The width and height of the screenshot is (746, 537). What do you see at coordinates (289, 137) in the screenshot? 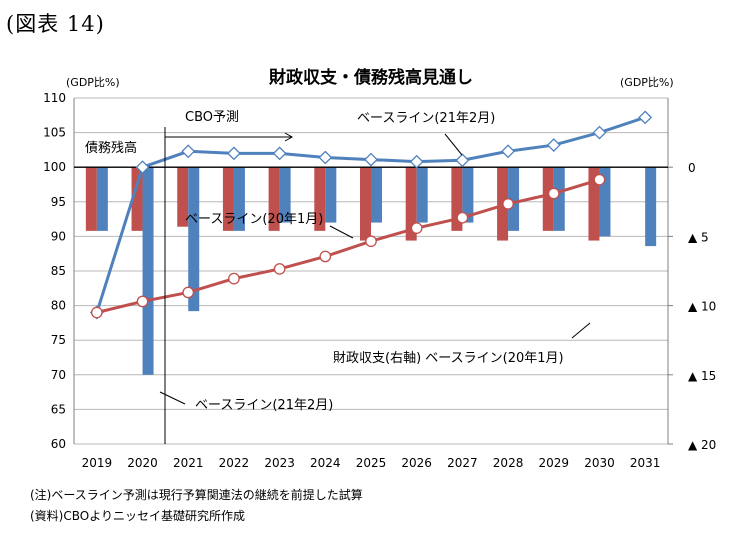
I see `cbo-arrow-head` at bounding box center [289, 137].